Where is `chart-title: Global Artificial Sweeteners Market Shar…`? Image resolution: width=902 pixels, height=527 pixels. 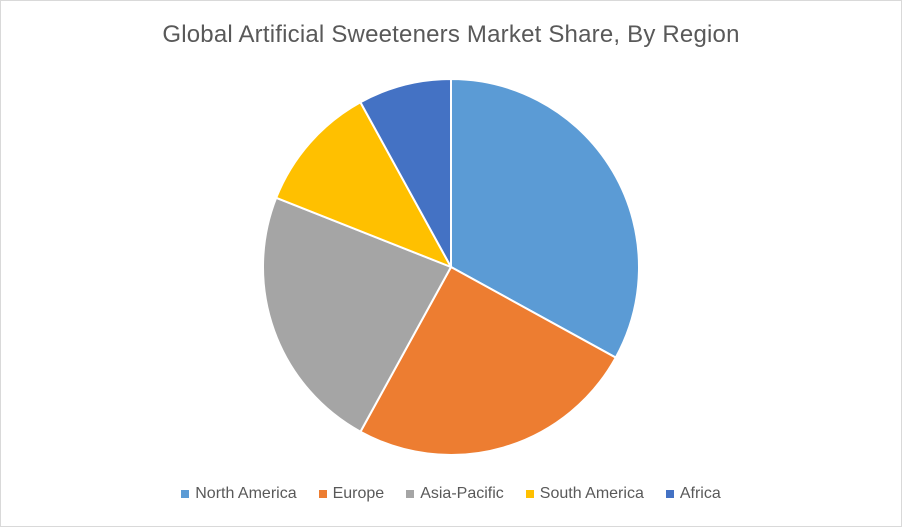
chart-title: Global Artificial Sweeteners Market Shar… is located at coordinates (451, 34).